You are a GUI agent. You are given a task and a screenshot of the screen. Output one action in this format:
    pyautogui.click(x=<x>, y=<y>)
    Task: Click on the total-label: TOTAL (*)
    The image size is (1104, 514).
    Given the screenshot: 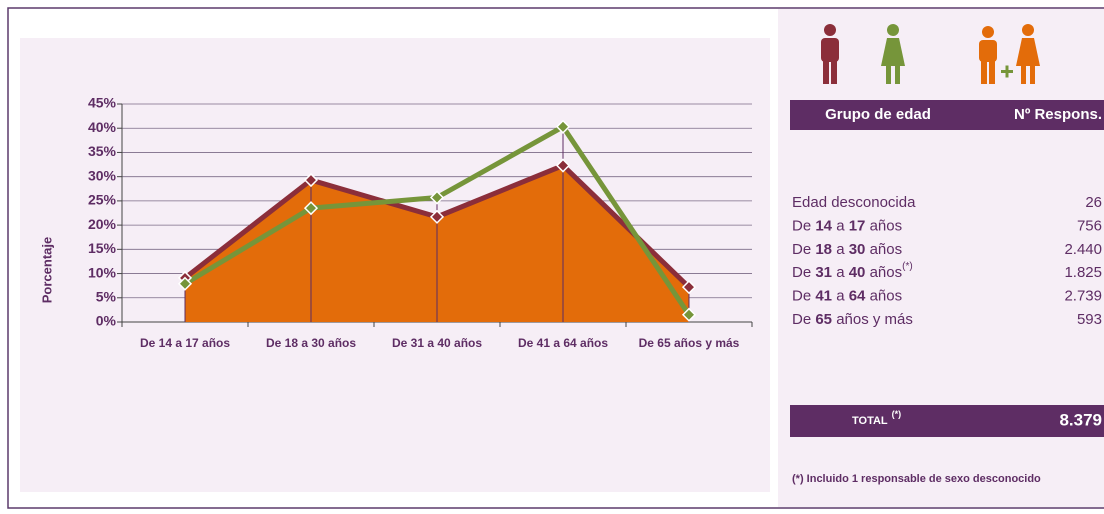 What is the action you would take?
    pyautogui.click(x=876, y=418)
    